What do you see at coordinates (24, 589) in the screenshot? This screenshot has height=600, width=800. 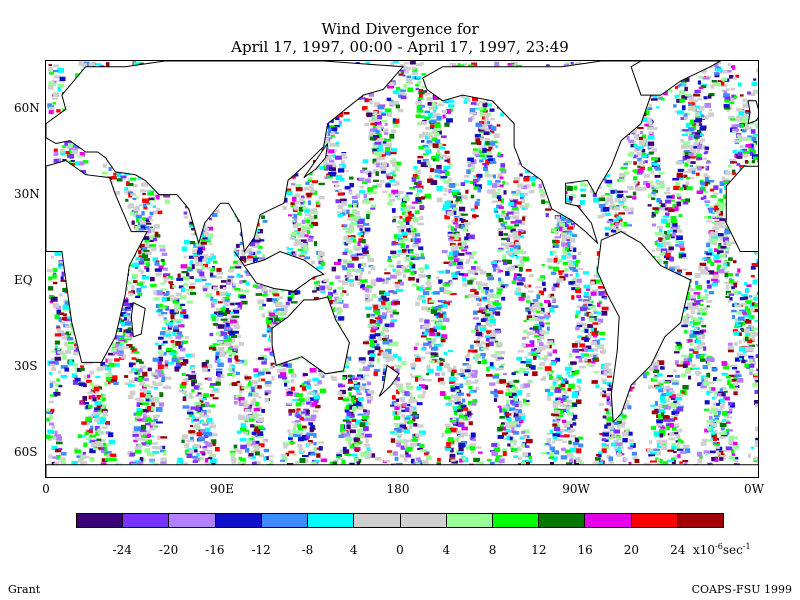 I see `footer-author: Grant` at bounding box center [24, 589].